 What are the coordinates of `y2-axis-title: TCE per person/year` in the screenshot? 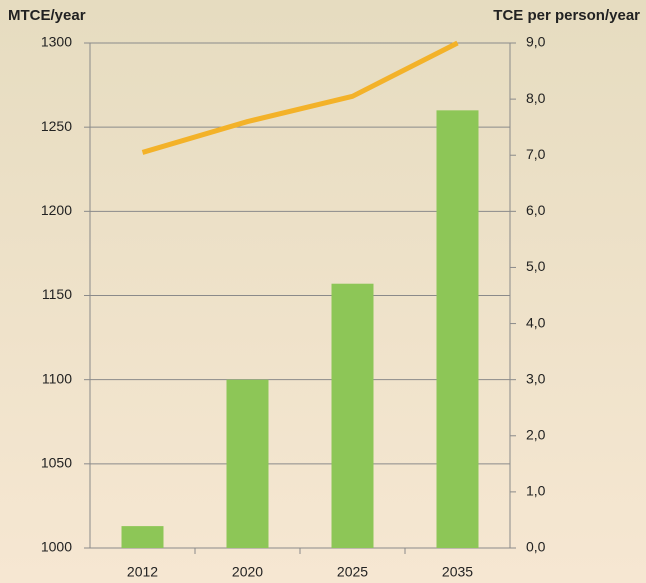 It's located at (566, 15).